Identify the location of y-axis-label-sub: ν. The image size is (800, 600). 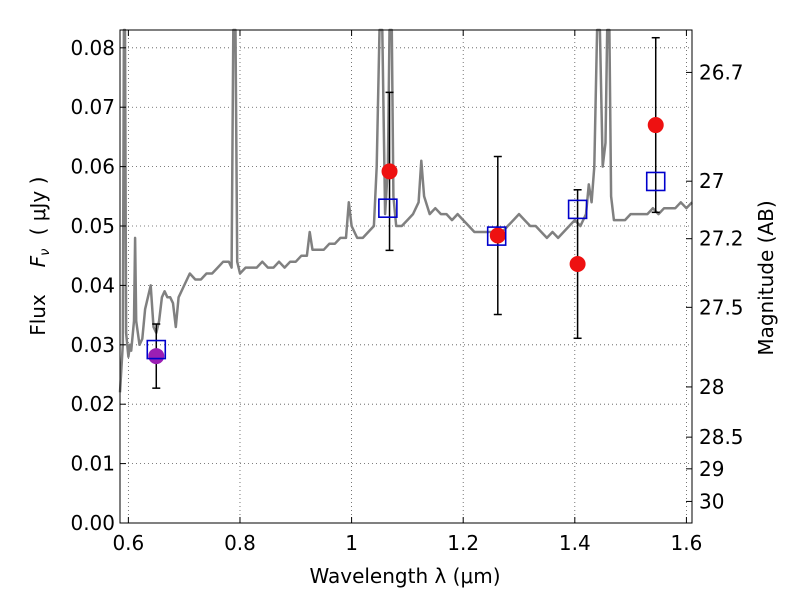
(45, 252).